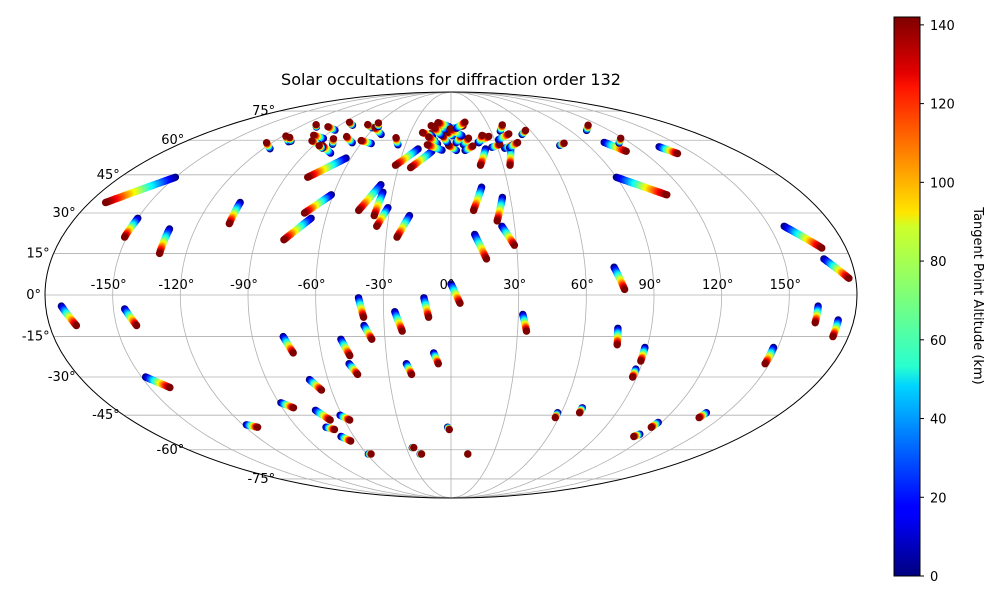 The image size is (1000, 600). Describe the element at coordinates (36, 337) in the screenshot. I see `lat-tick-label: -15°` at that location.